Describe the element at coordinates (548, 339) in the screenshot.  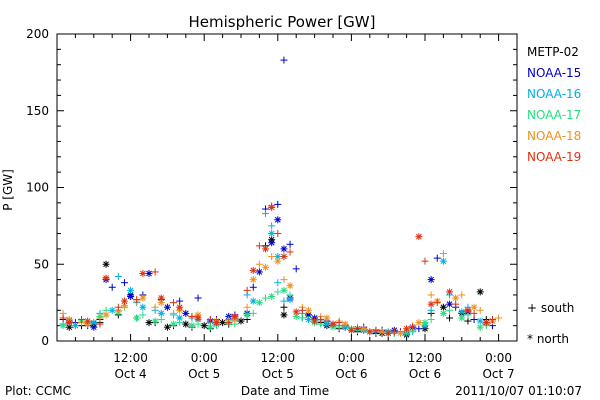
I see `marker-legend-north: * north` at that location.